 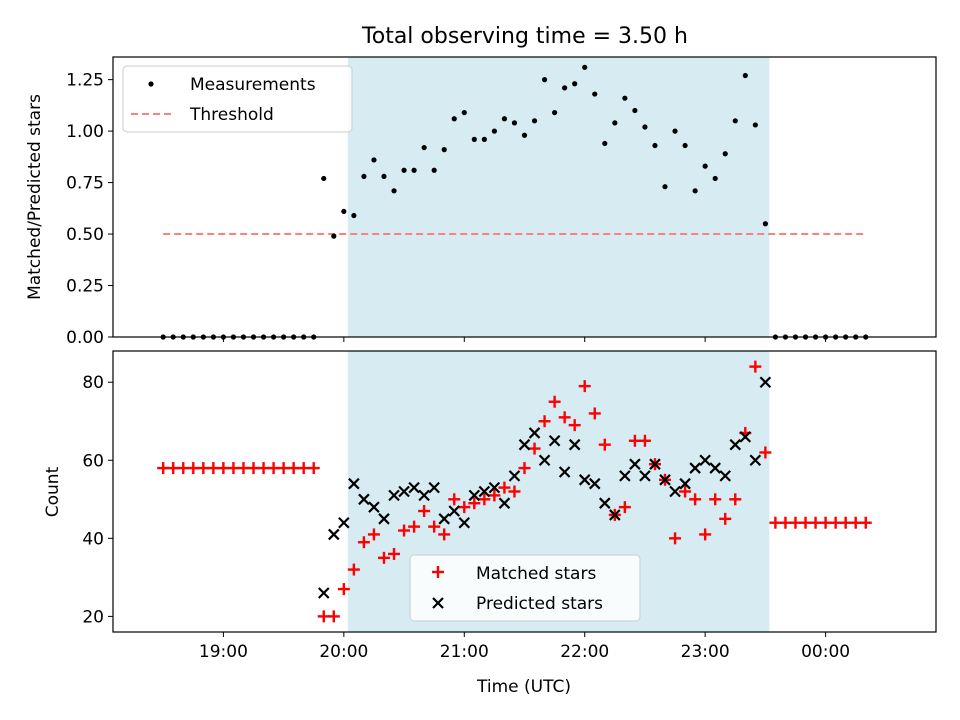 What do you see at coordinates (438, 572) in the screenshot?
I see `legend-marker-matched` at bounding box center [438, 572].